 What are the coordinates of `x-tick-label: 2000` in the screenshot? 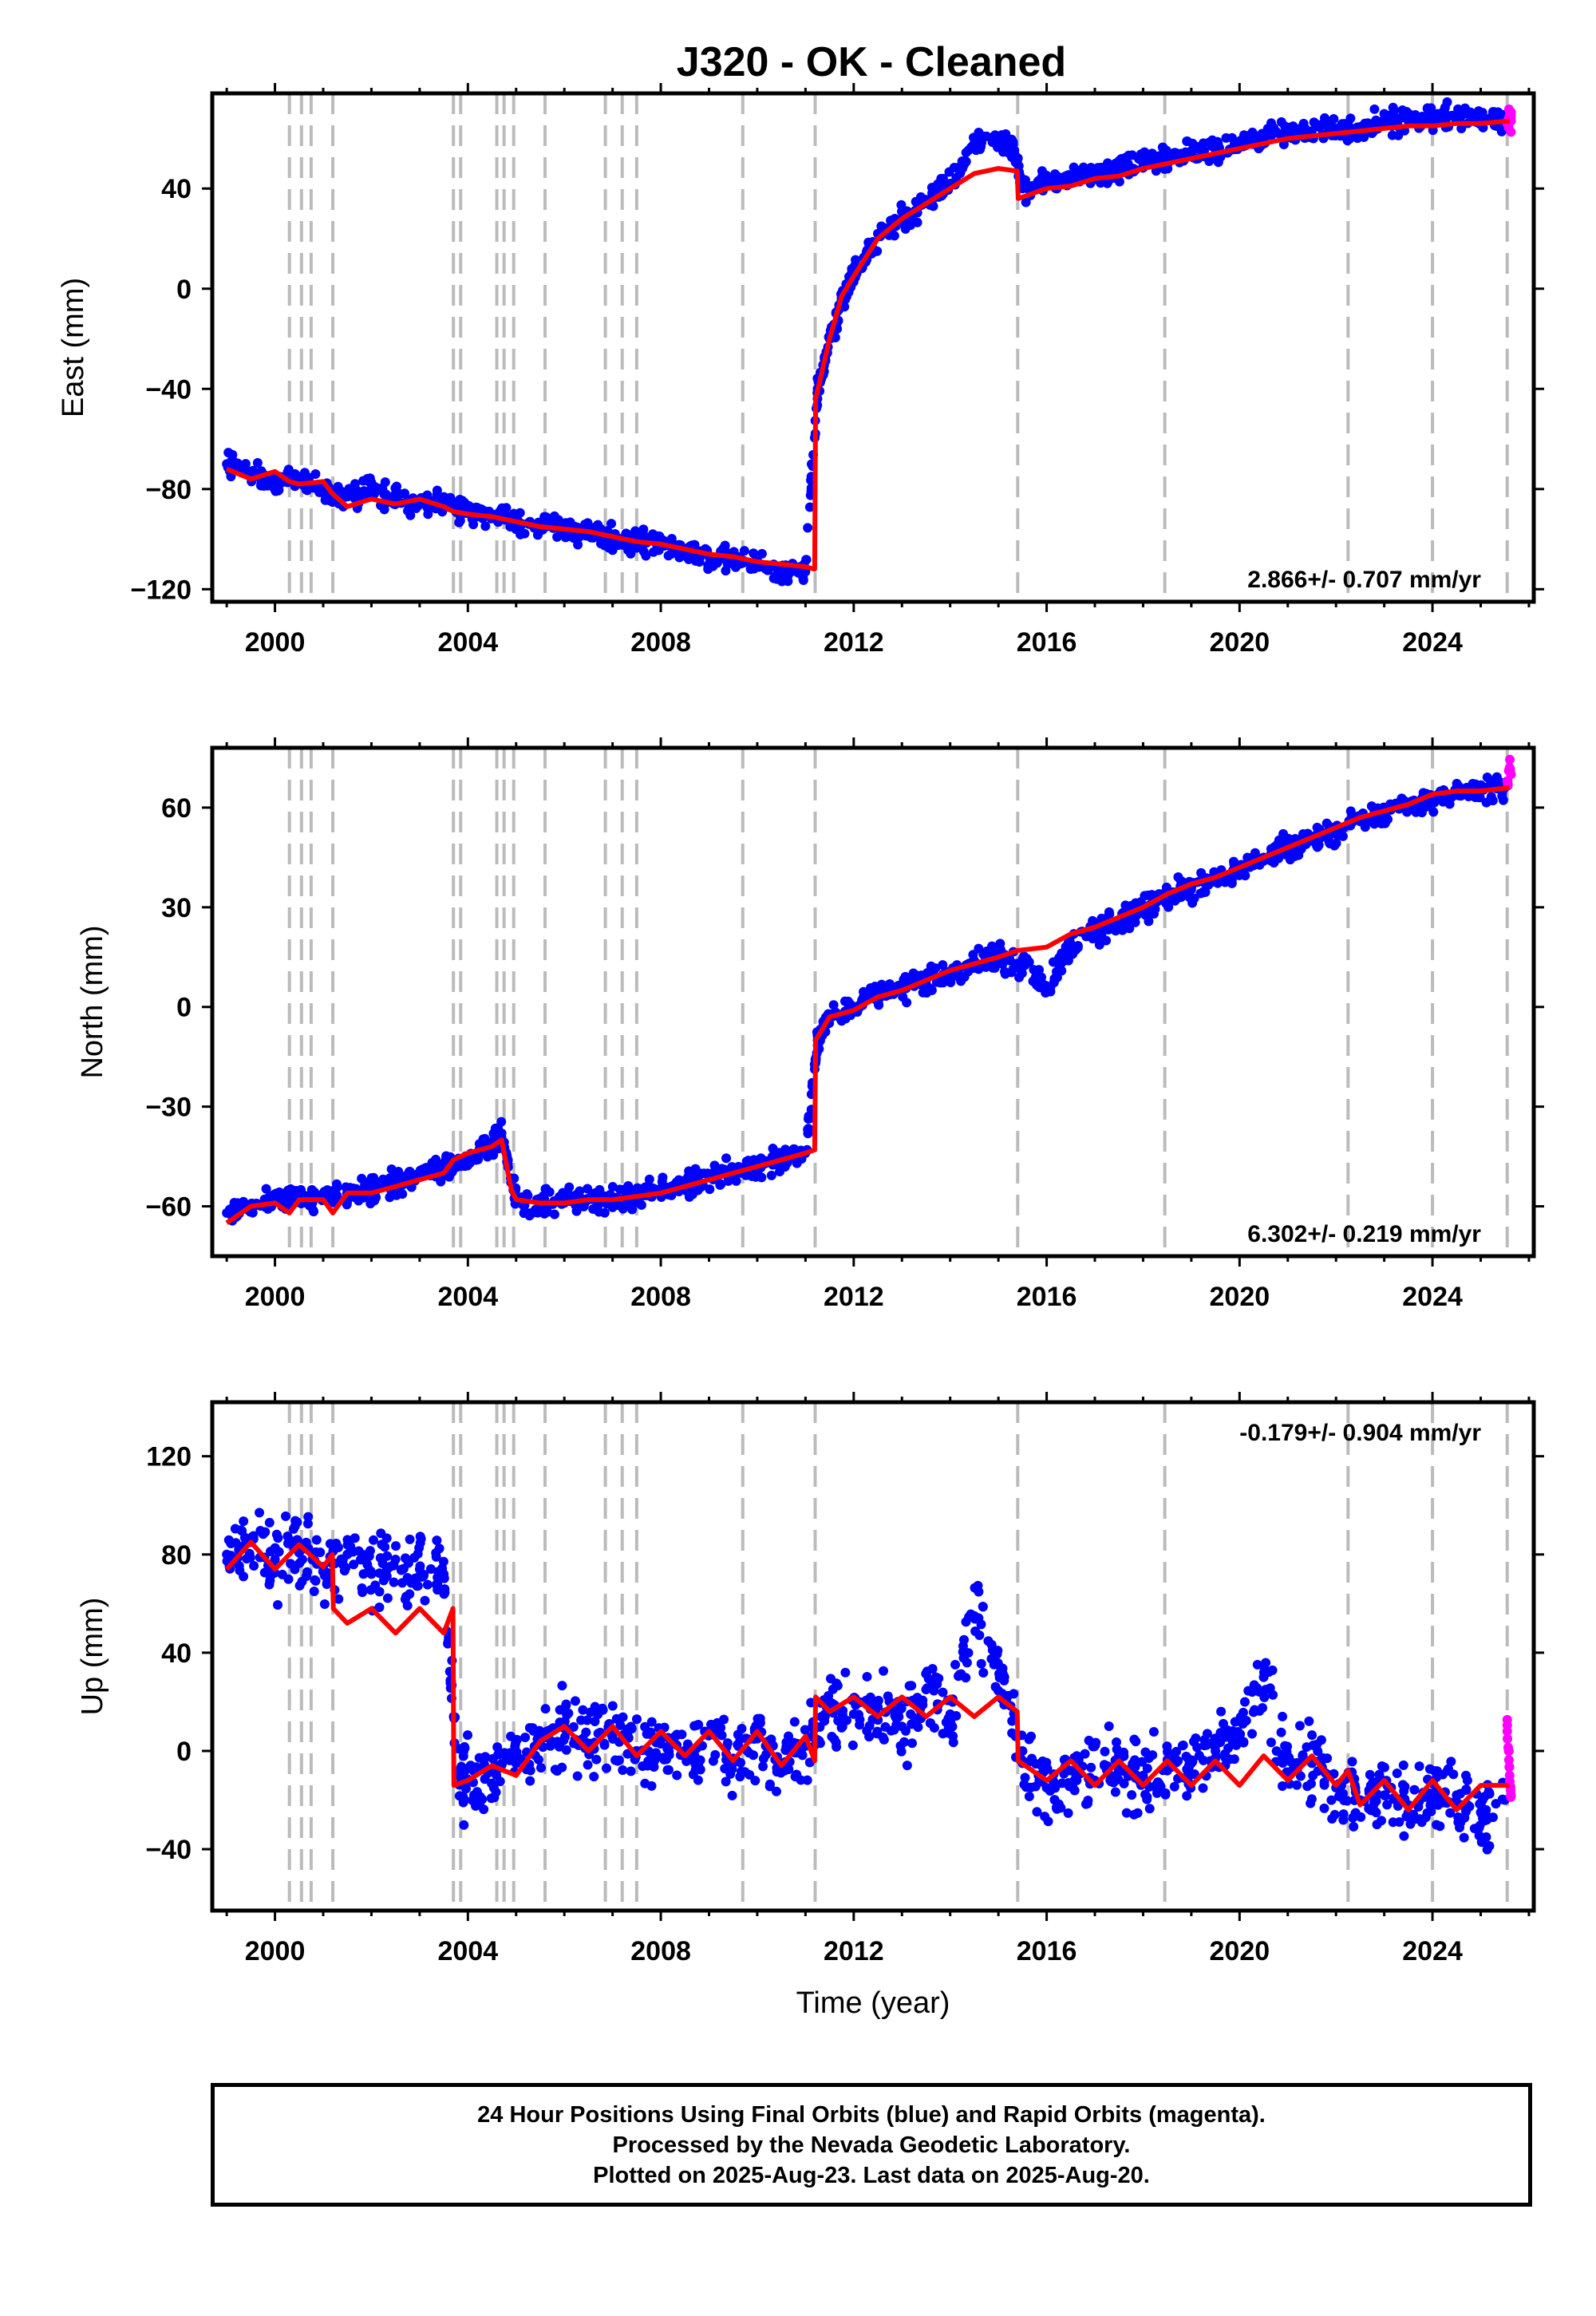 It's located at (275, 642).